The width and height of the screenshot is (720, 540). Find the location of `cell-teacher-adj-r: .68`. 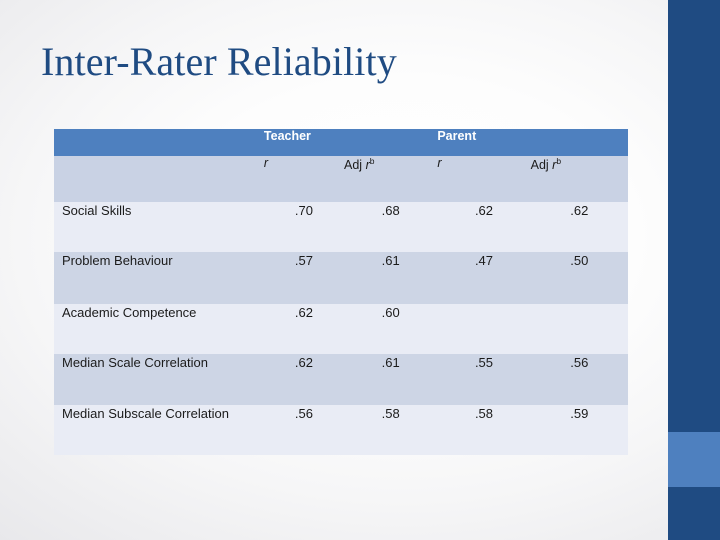

cell-teacher-adj-r: .68 is located at coordinates (391, 227).